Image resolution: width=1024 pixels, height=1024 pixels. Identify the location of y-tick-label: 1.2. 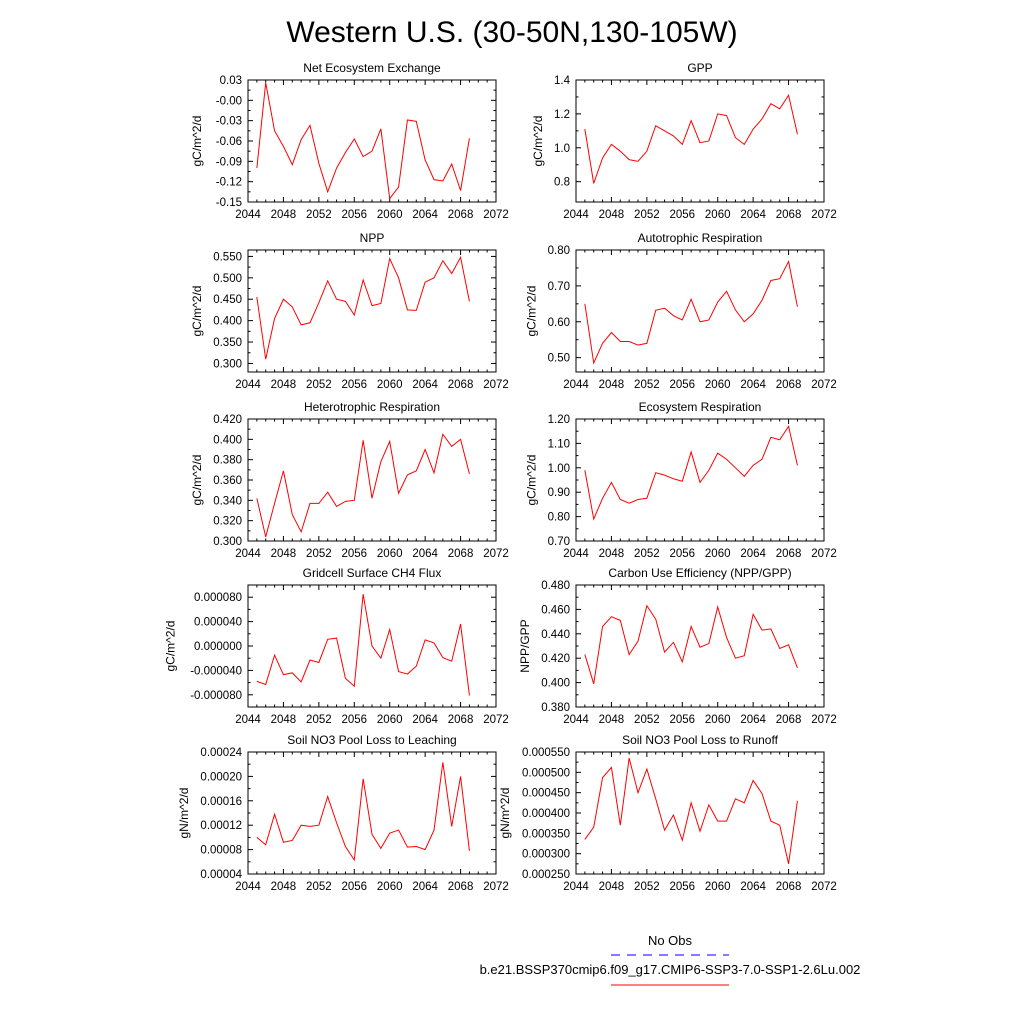
(562, 115).